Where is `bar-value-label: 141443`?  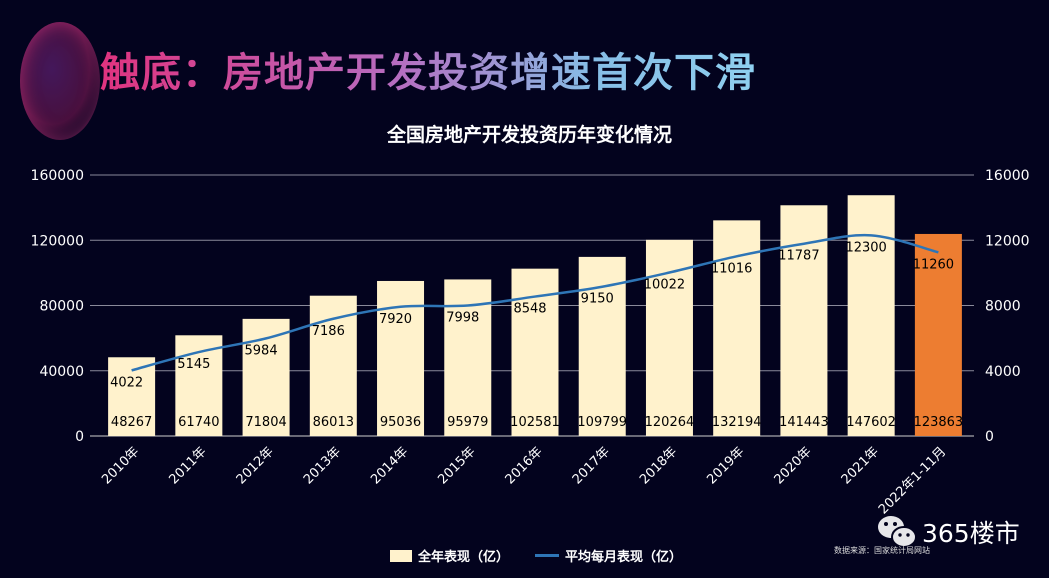 bar-value-label: 141443 is located at coordinates (804, 422).